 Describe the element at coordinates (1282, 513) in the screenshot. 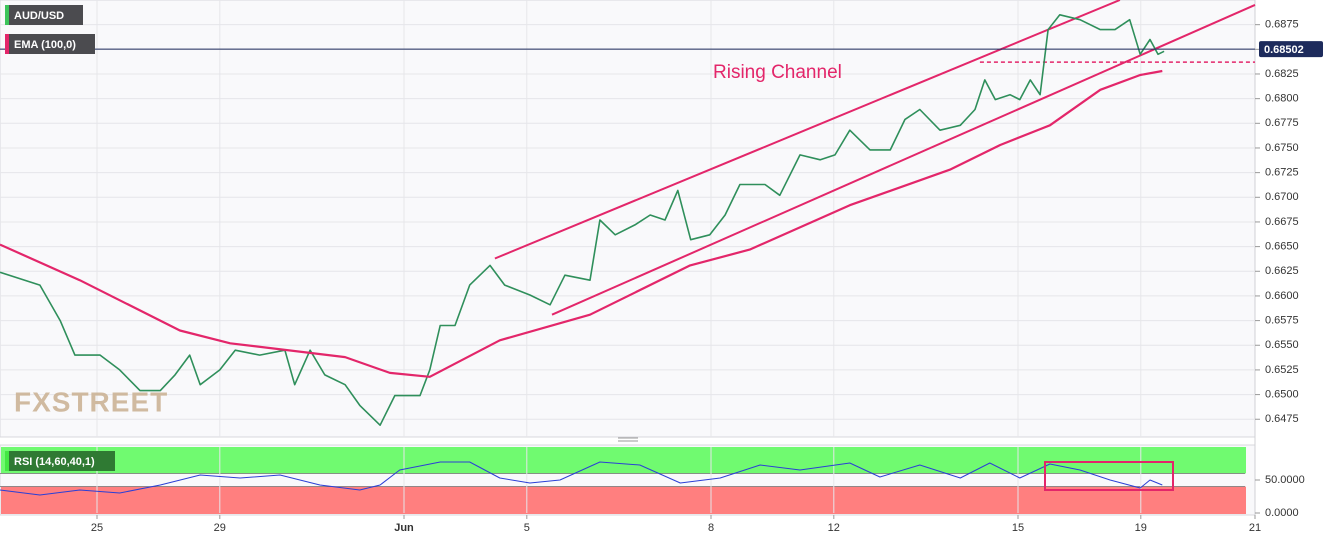

I see `y-tick-label: 0.0000` at that location.